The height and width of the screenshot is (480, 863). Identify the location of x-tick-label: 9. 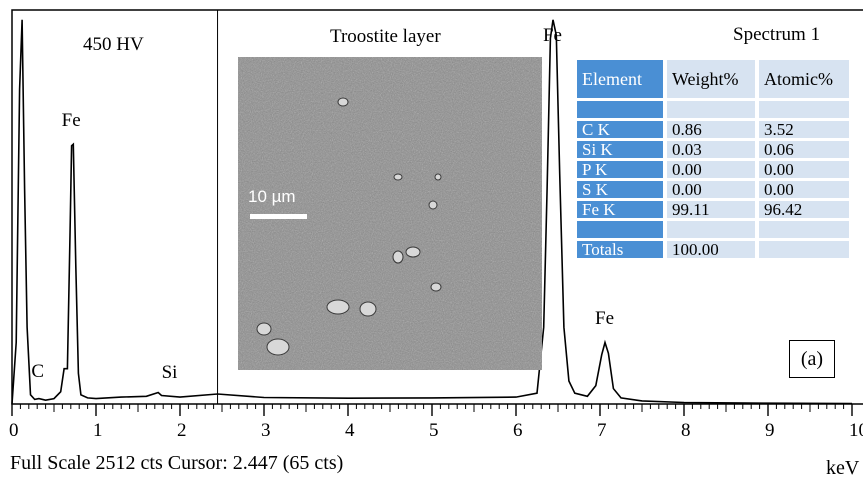
(770, 430).